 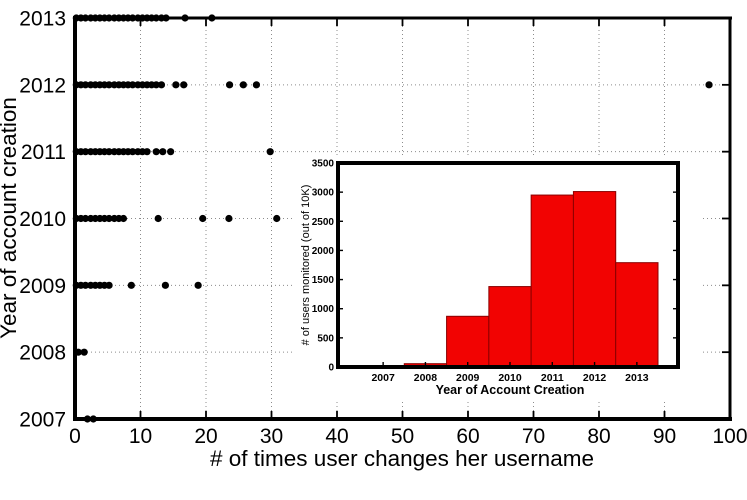 What do you see at coordinates (510, 378) in the screenshot?
I see `inset-x-tick-label: 2010` at bounding box center [510, 378].